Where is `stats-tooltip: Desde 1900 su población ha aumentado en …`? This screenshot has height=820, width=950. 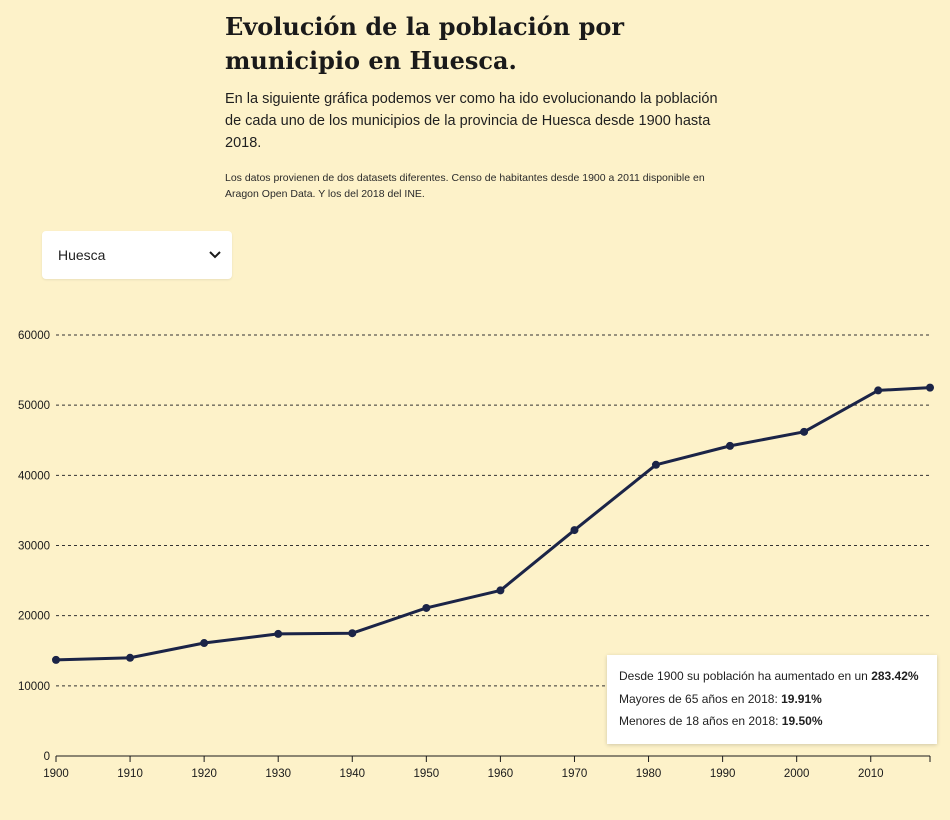 stats-tooltip: Desde 1900 su población ha aumentado en … is located at coordinates (772, 699).